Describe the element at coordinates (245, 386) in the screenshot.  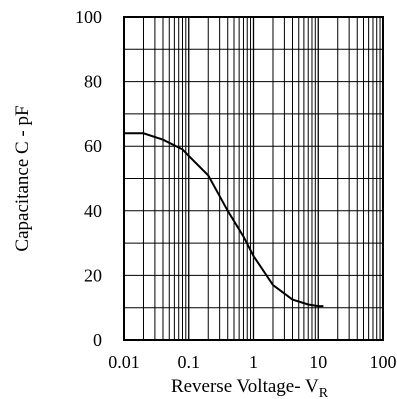
I see `x-axis-label-text: Reverse Voltage- V` at that location.